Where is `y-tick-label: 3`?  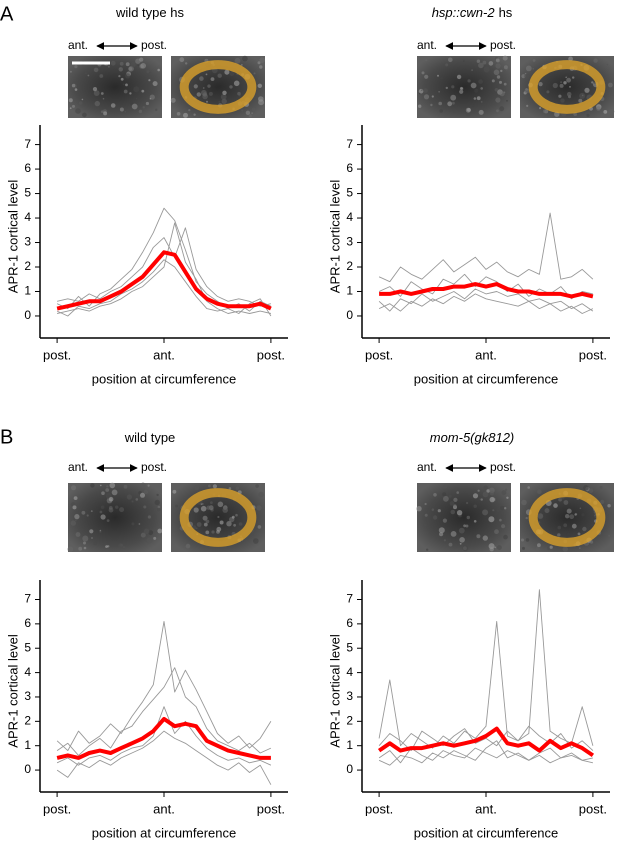
y-tick-label: 3 is located at coordinates (27, 696).